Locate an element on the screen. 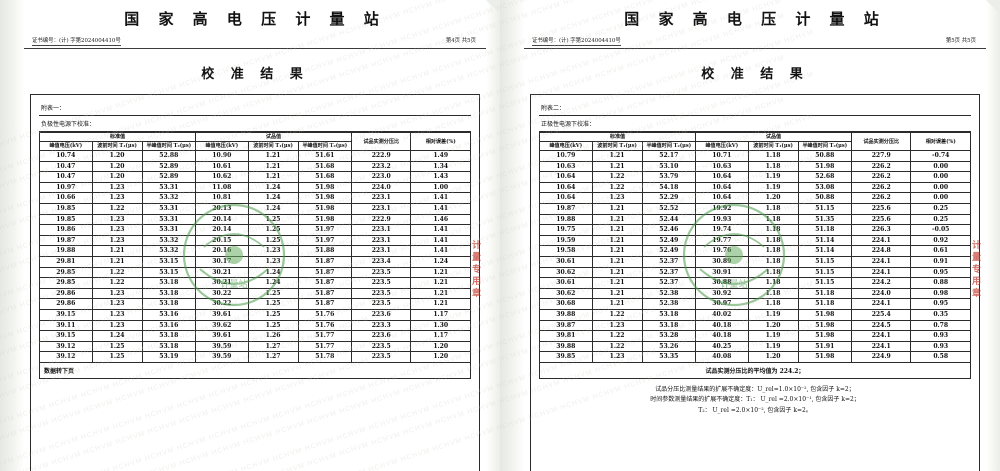 The width and height of the screenshot is (1000, 471). table-row: 10.63 1.21 53.10 10.63 1.18 51.98 226.2 0.00 is located at coordinates (755, 166).